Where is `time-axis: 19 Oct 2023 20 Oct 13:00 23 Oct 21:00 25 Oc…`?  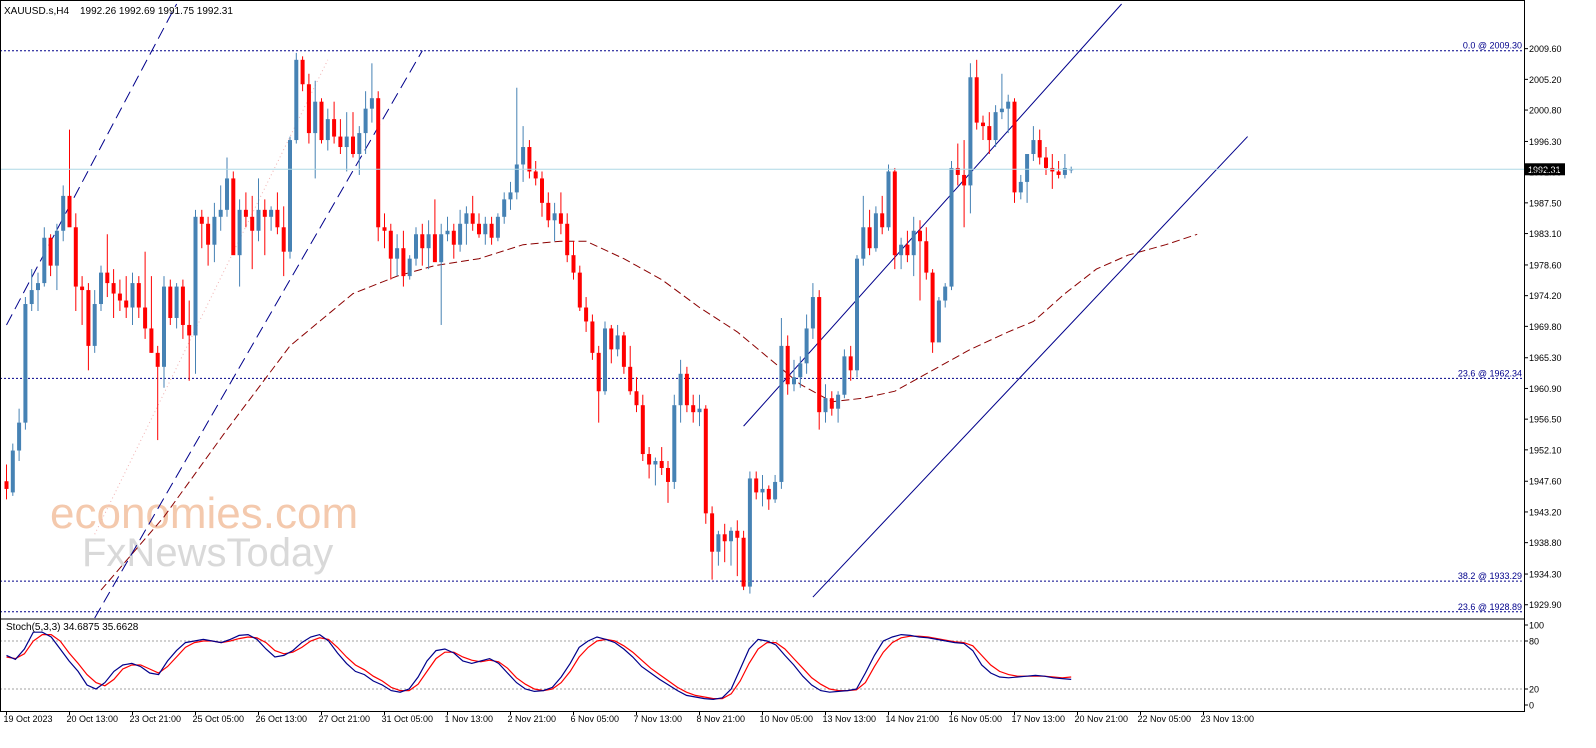 time-axis: 19 Oct 2023 20 Oct 13:00 23 Oct 21:00 25 Oc… is located at coordinates (629, 717).